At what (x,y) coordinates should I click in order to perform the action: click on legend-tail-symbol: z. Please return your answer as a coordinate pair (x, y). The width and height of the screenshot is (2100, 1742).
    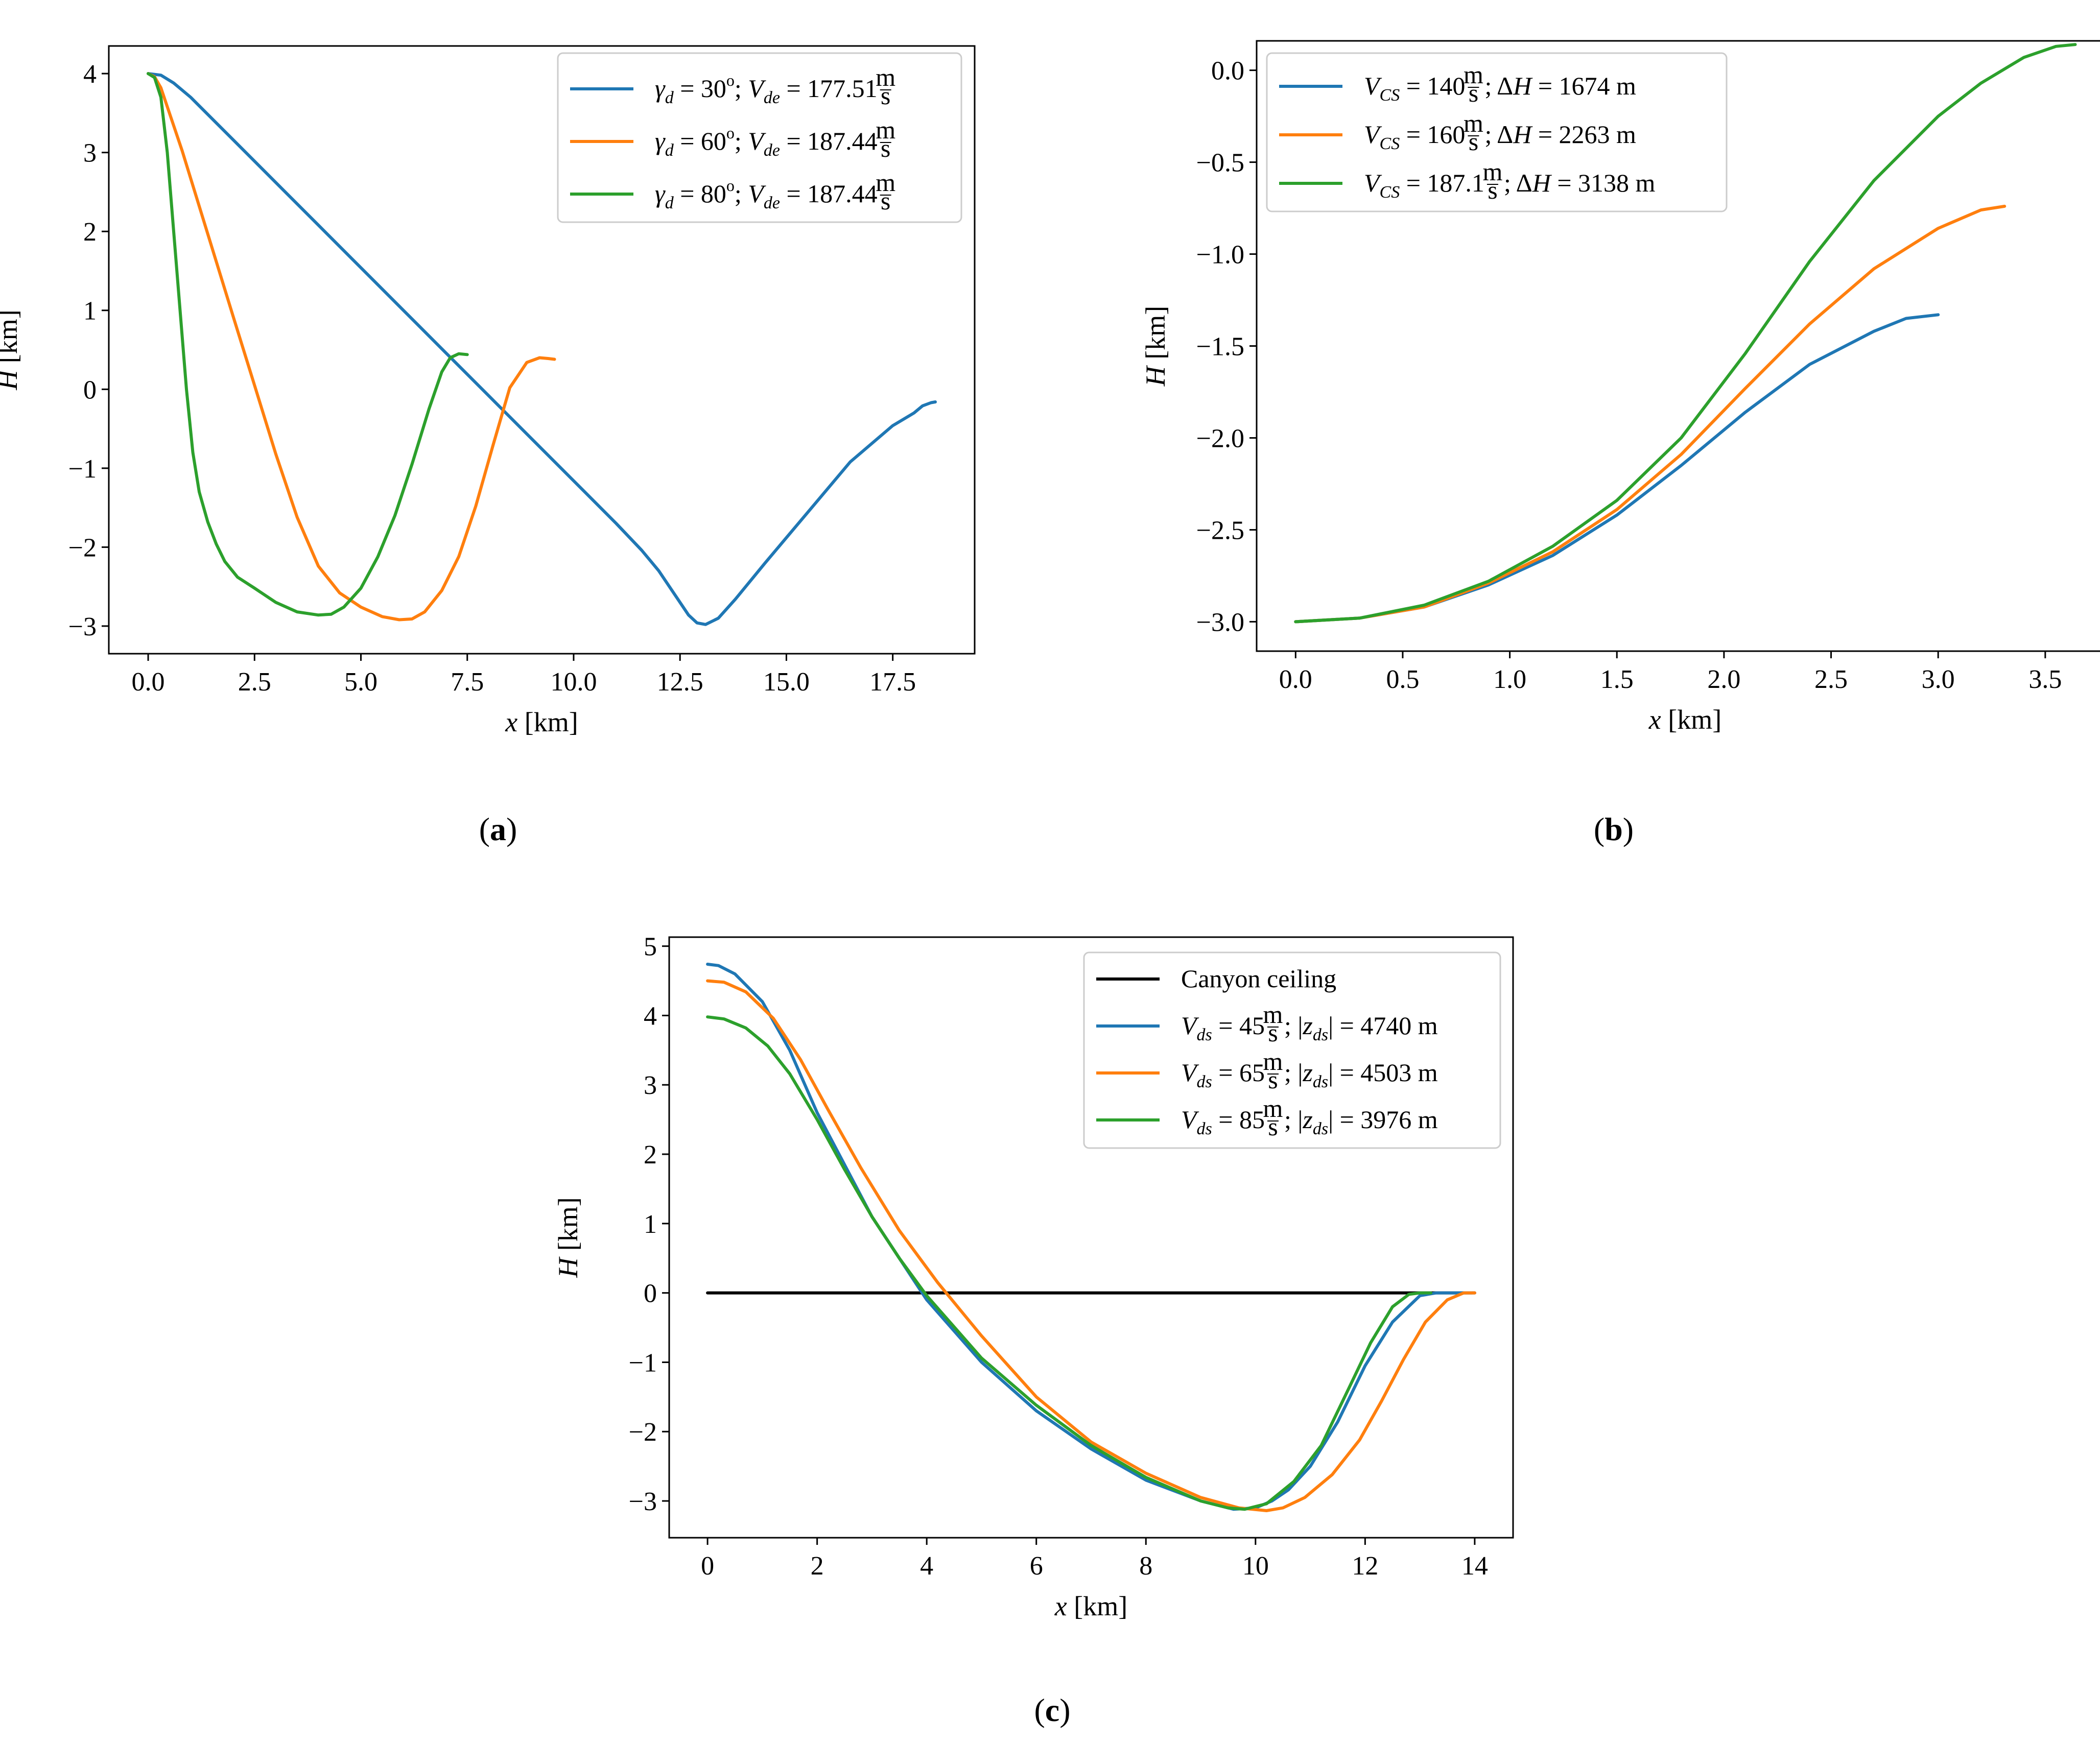
    Looking at the image, I should click on (1307, 1025).